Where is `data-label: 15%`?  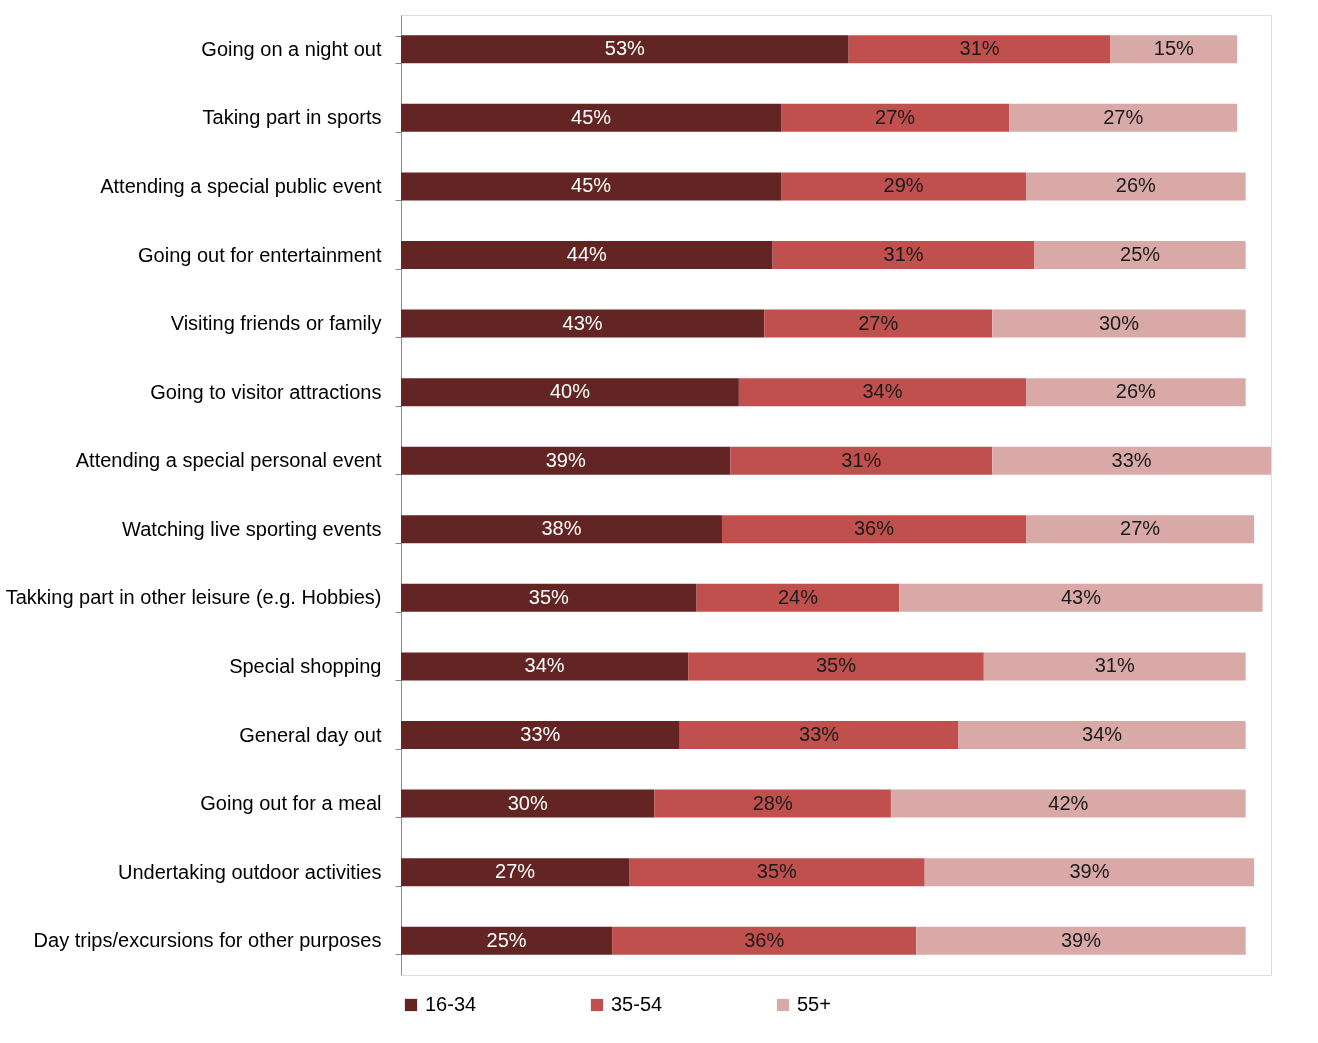
data-label: 15% is located at coordinates (1174, 48).